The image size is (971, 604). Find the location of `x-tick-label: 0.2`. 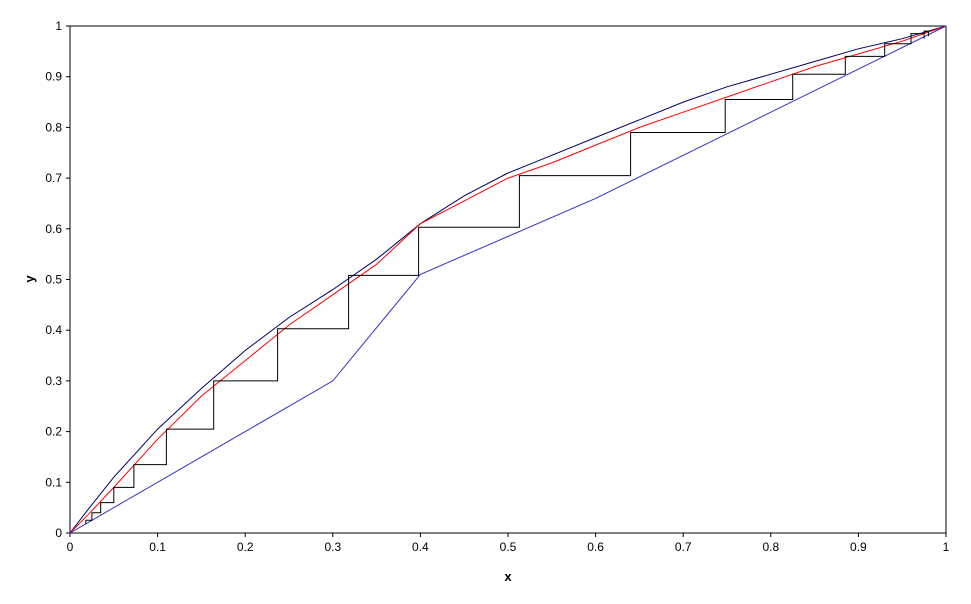

x-tick-label: 0.2 is located at coordinates (245, 547).